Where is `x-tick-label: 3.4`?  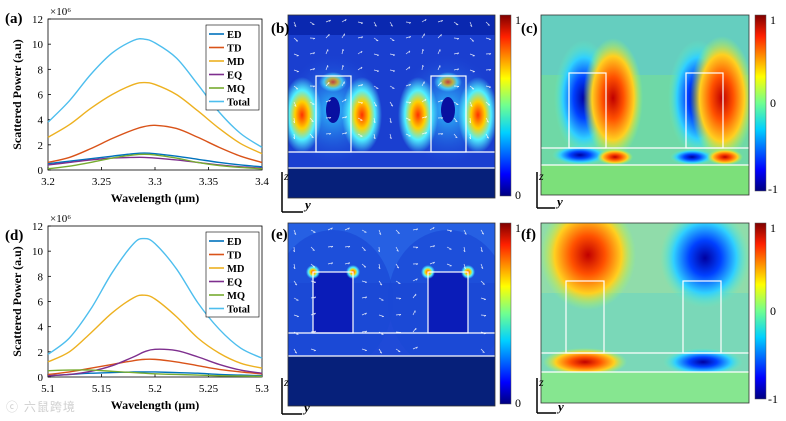
x-tick-label: 3.4 is located at coordinates (262, 182).